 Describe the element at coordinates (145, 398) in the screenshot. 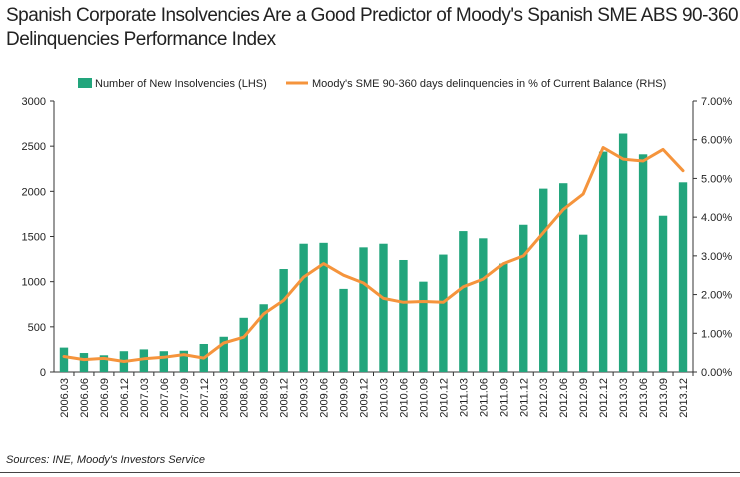

I see `x-tick-label: 2007.03` at that location.